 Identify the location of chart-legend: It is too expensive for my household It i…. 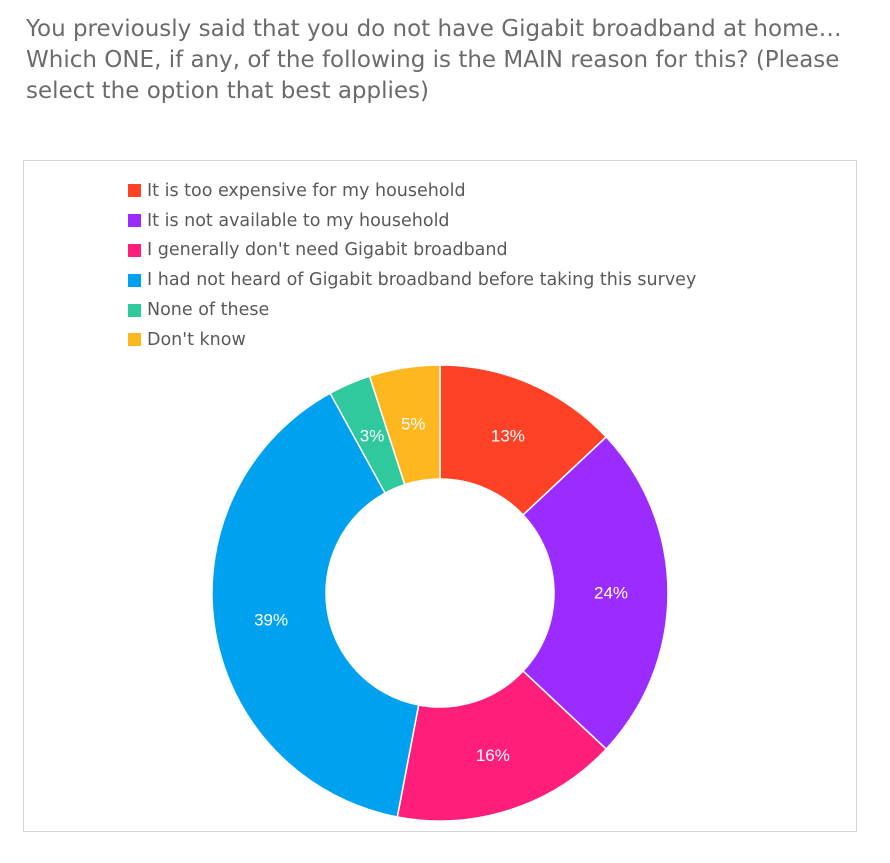
(412, 265).